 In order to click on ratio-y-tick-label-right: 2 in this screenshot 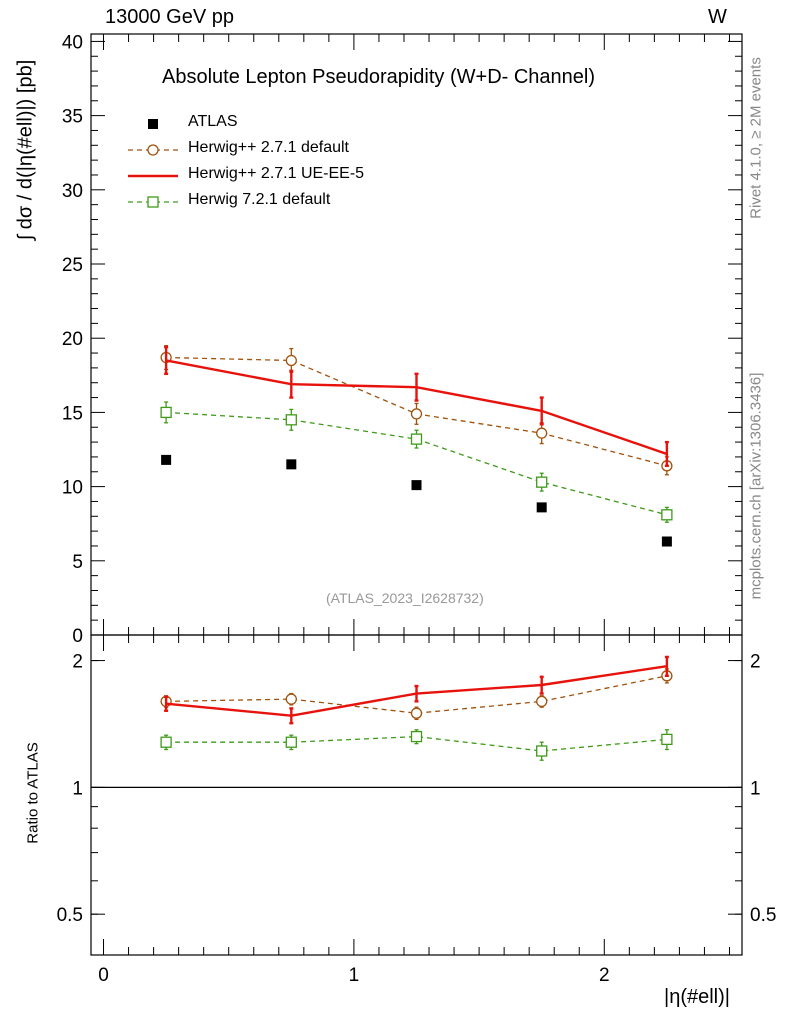, I will do `click(755, 662)`.